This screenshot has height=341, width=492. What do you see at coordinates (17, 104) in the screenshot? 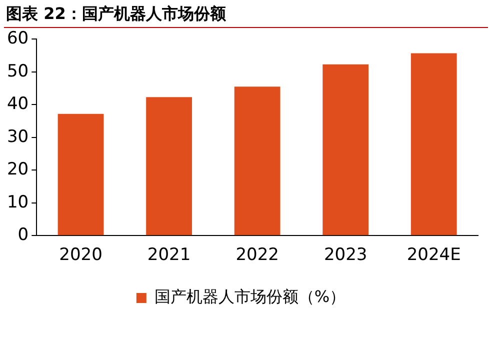
I see `y-tick-label: 40` at bounding box center [17, 104].